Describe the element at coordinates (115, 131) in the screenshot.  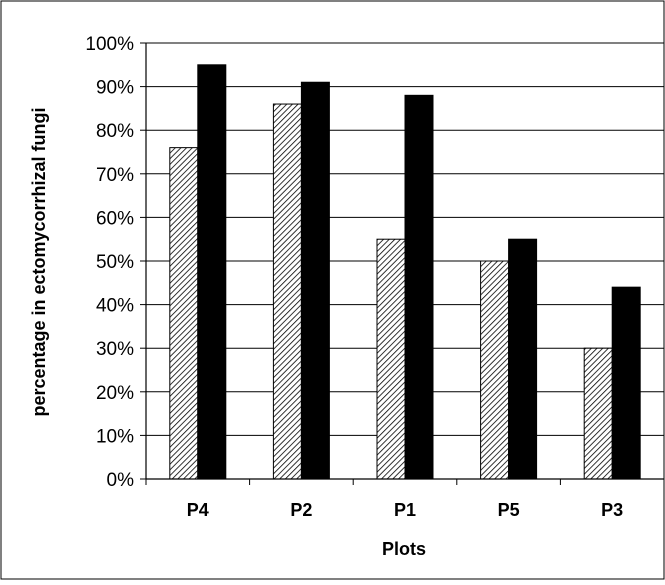
I see `y-tick-label: 80%` at that location.